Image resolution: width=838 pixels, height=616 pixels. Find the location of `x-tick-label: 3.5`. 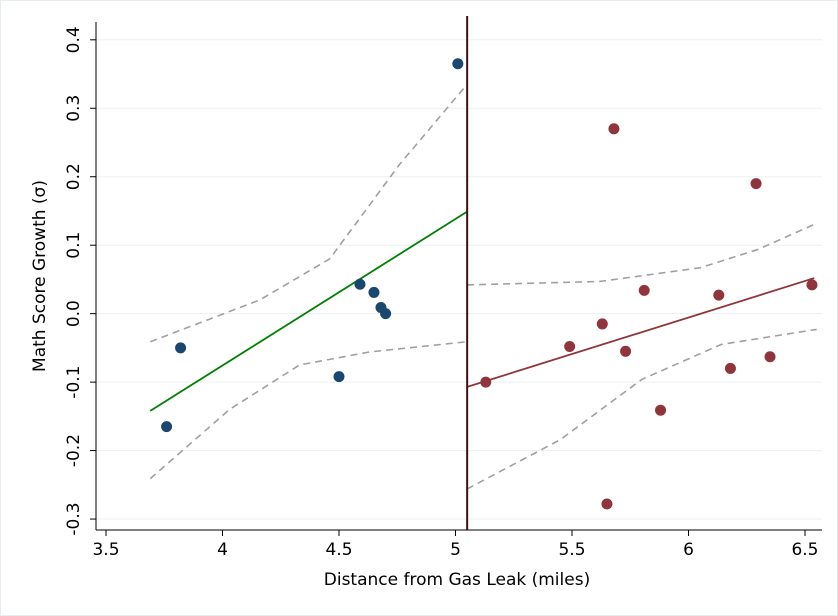

x-tick-label: 3.5 is located at coordinates (105, 550).